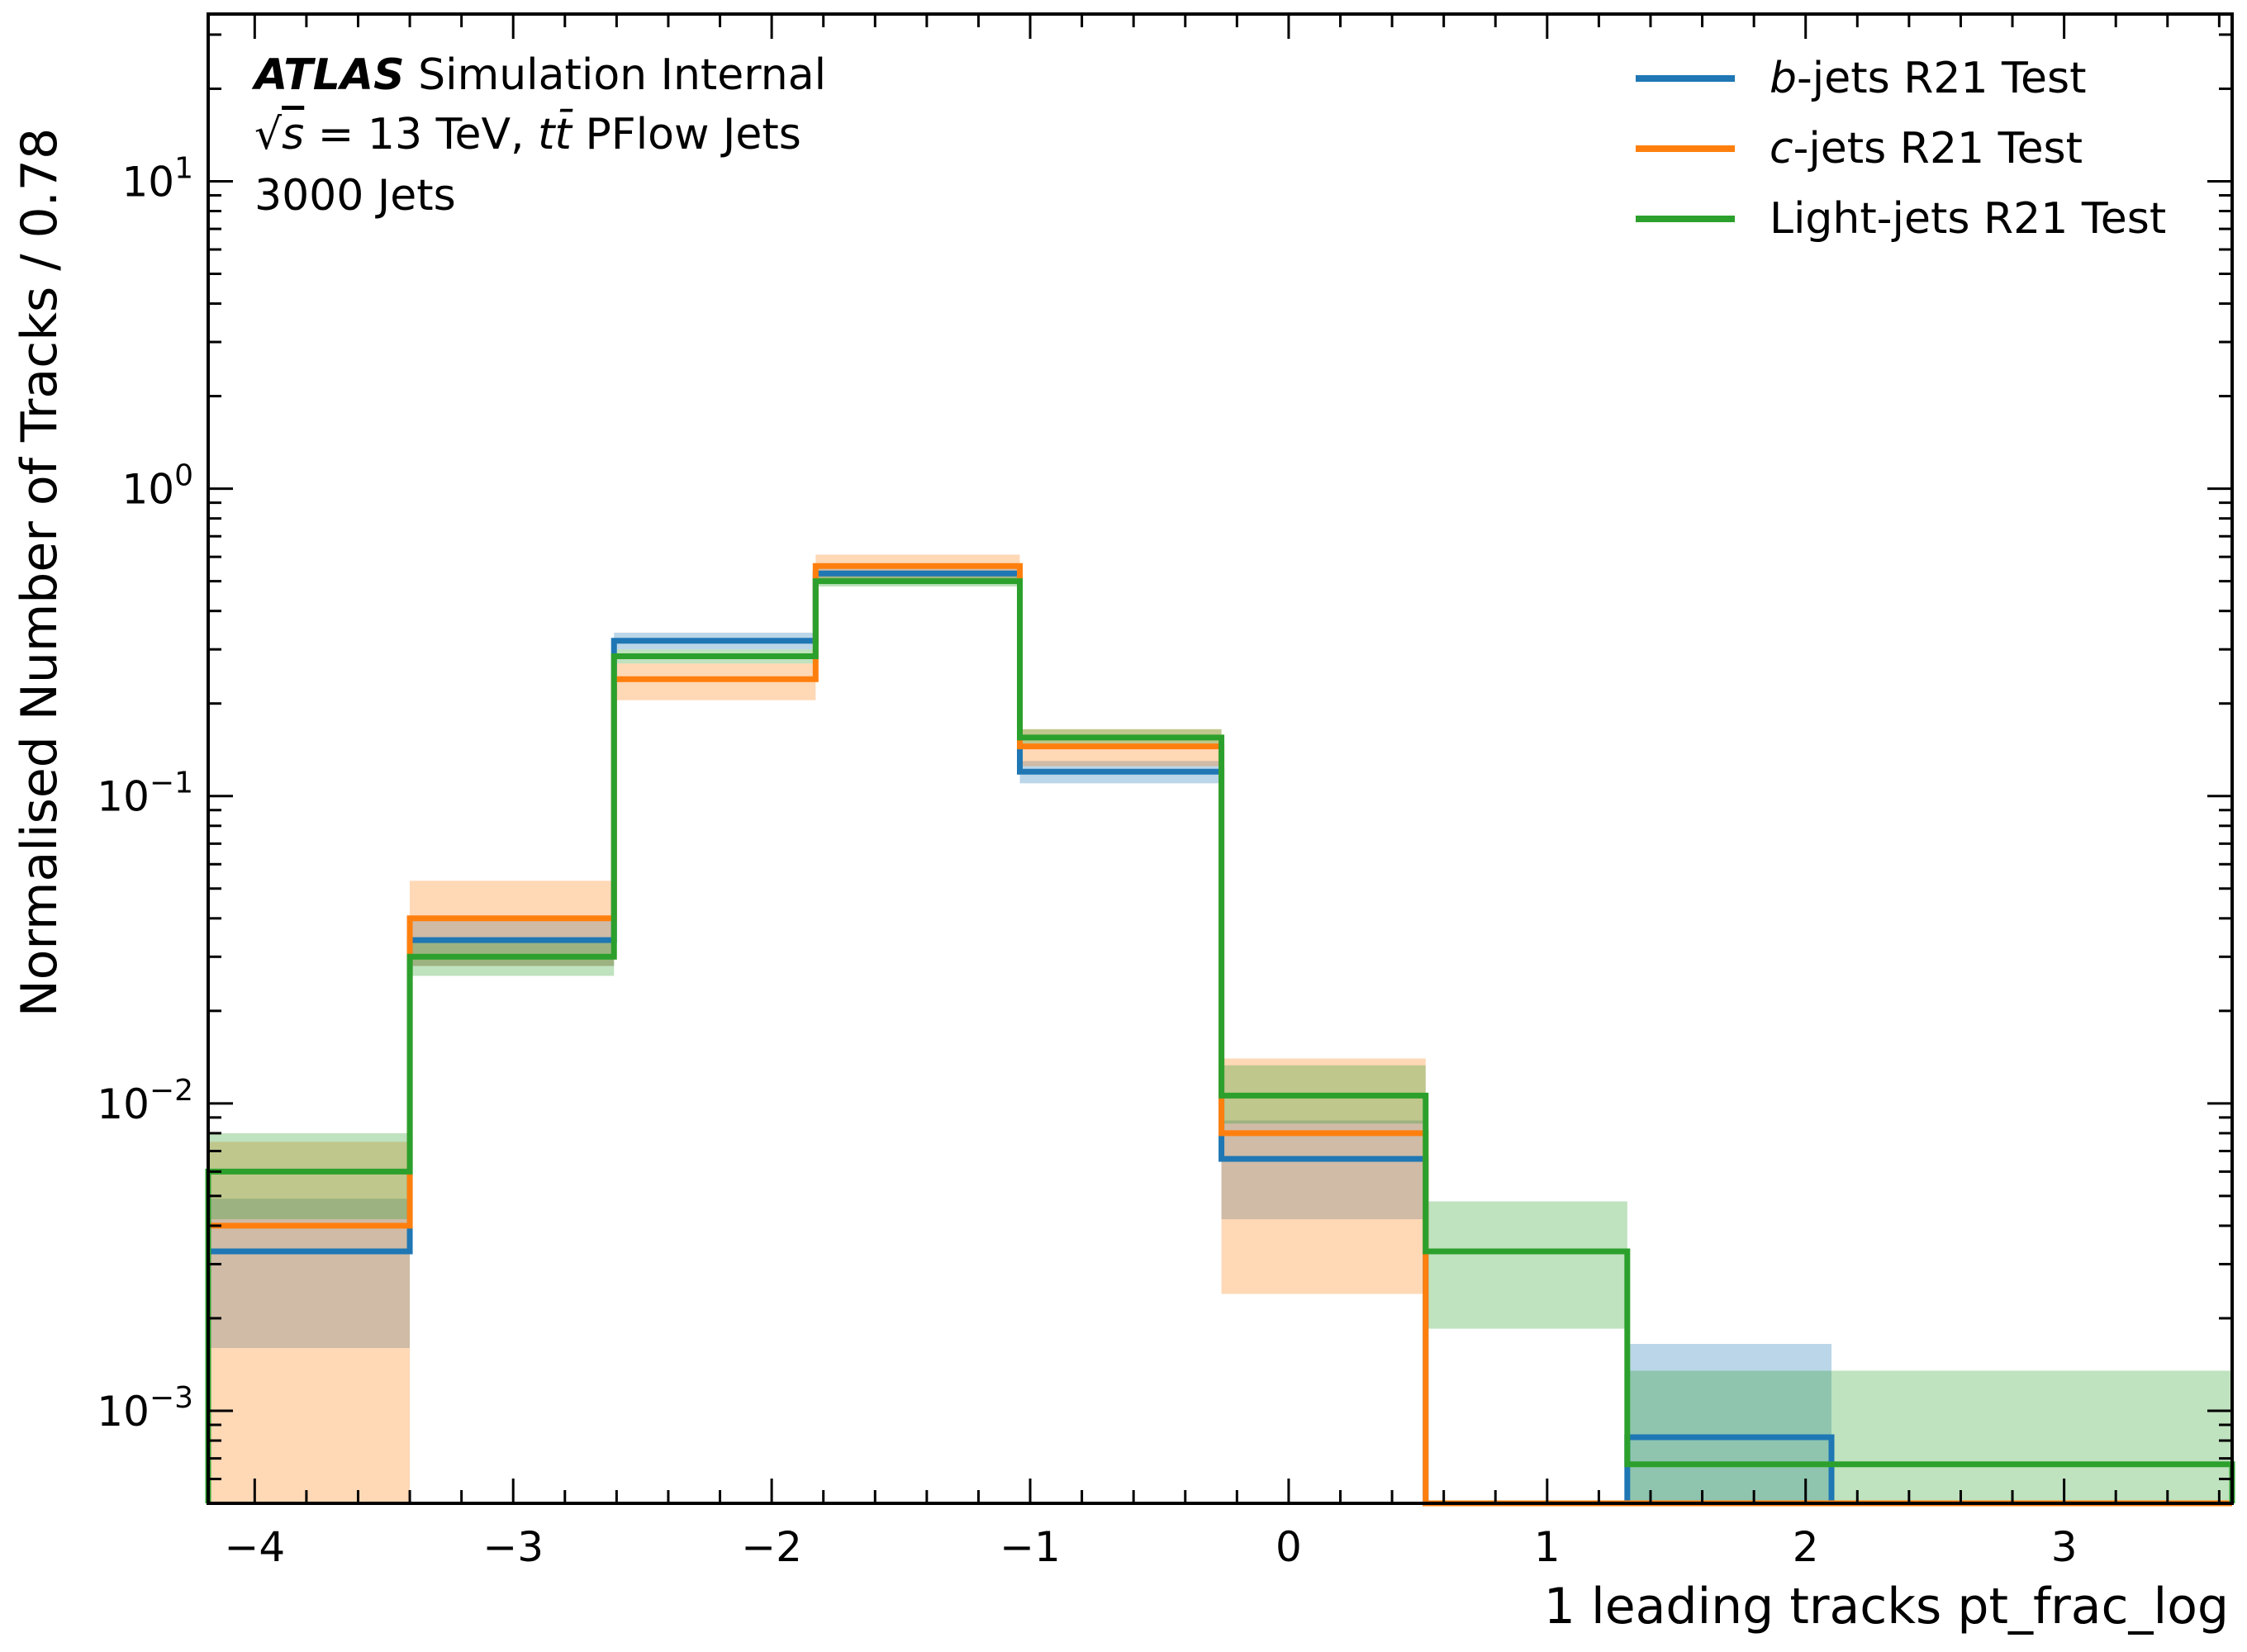  Describe the element at coordinates (157, 178) in the screenshot. I see `y-tick-label-4: 10¹` at that location.